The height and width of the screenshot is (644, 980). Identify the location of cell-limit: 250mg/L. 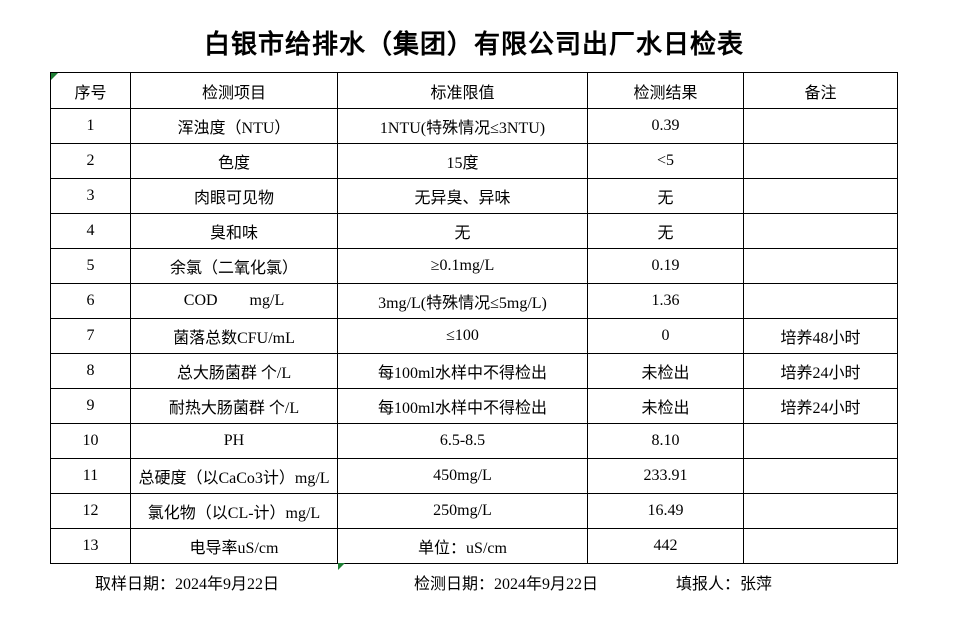
(462, 511).